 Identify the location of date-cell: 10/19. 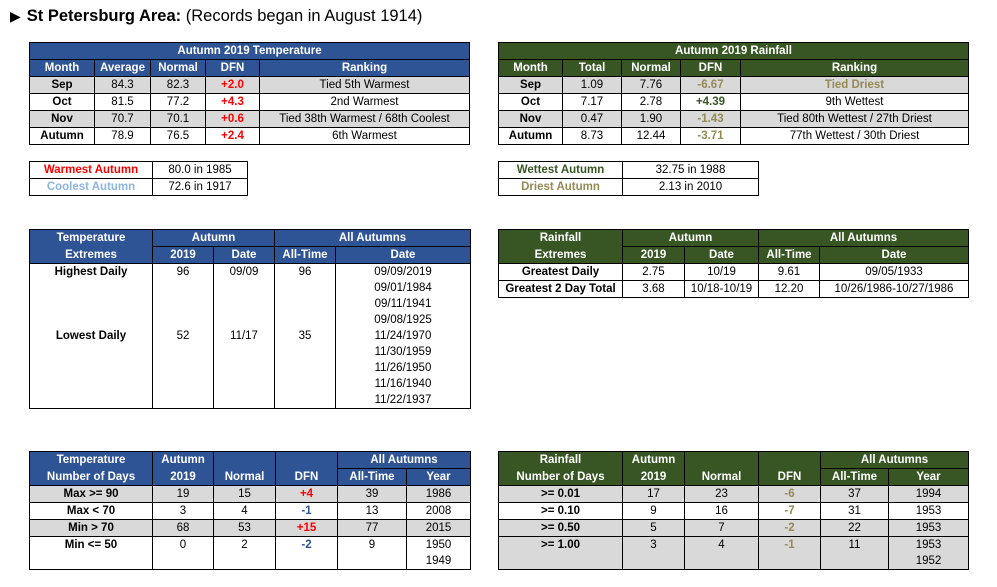
(721, 272).